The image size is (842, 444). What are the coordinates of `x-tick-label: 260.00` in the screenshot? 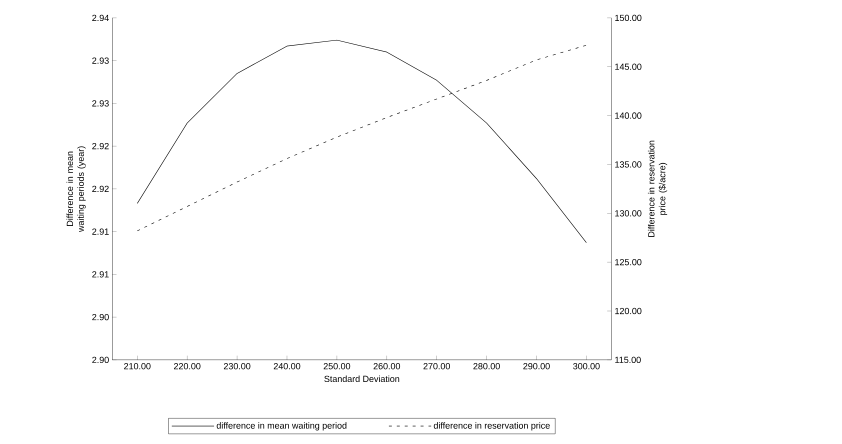 It's located at (387, 366).